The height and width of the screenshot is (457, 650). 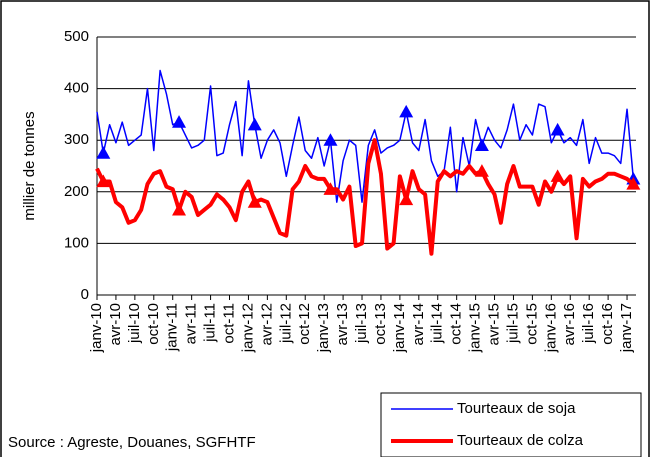 What do you see at coordinates (228, 323) in the screenshot?
I see `x-tick-label: oct-11` at bounding box center [228, 323].